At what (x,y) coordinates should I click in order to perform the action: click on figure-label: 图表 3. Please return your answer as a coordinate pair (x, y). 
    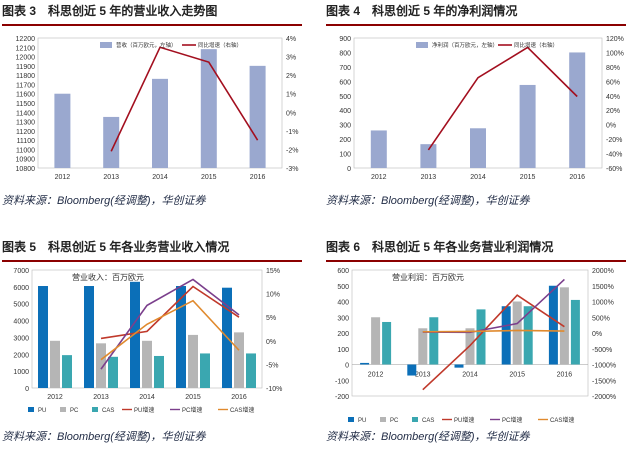
    Looking at the image, I should click on (19, 11).